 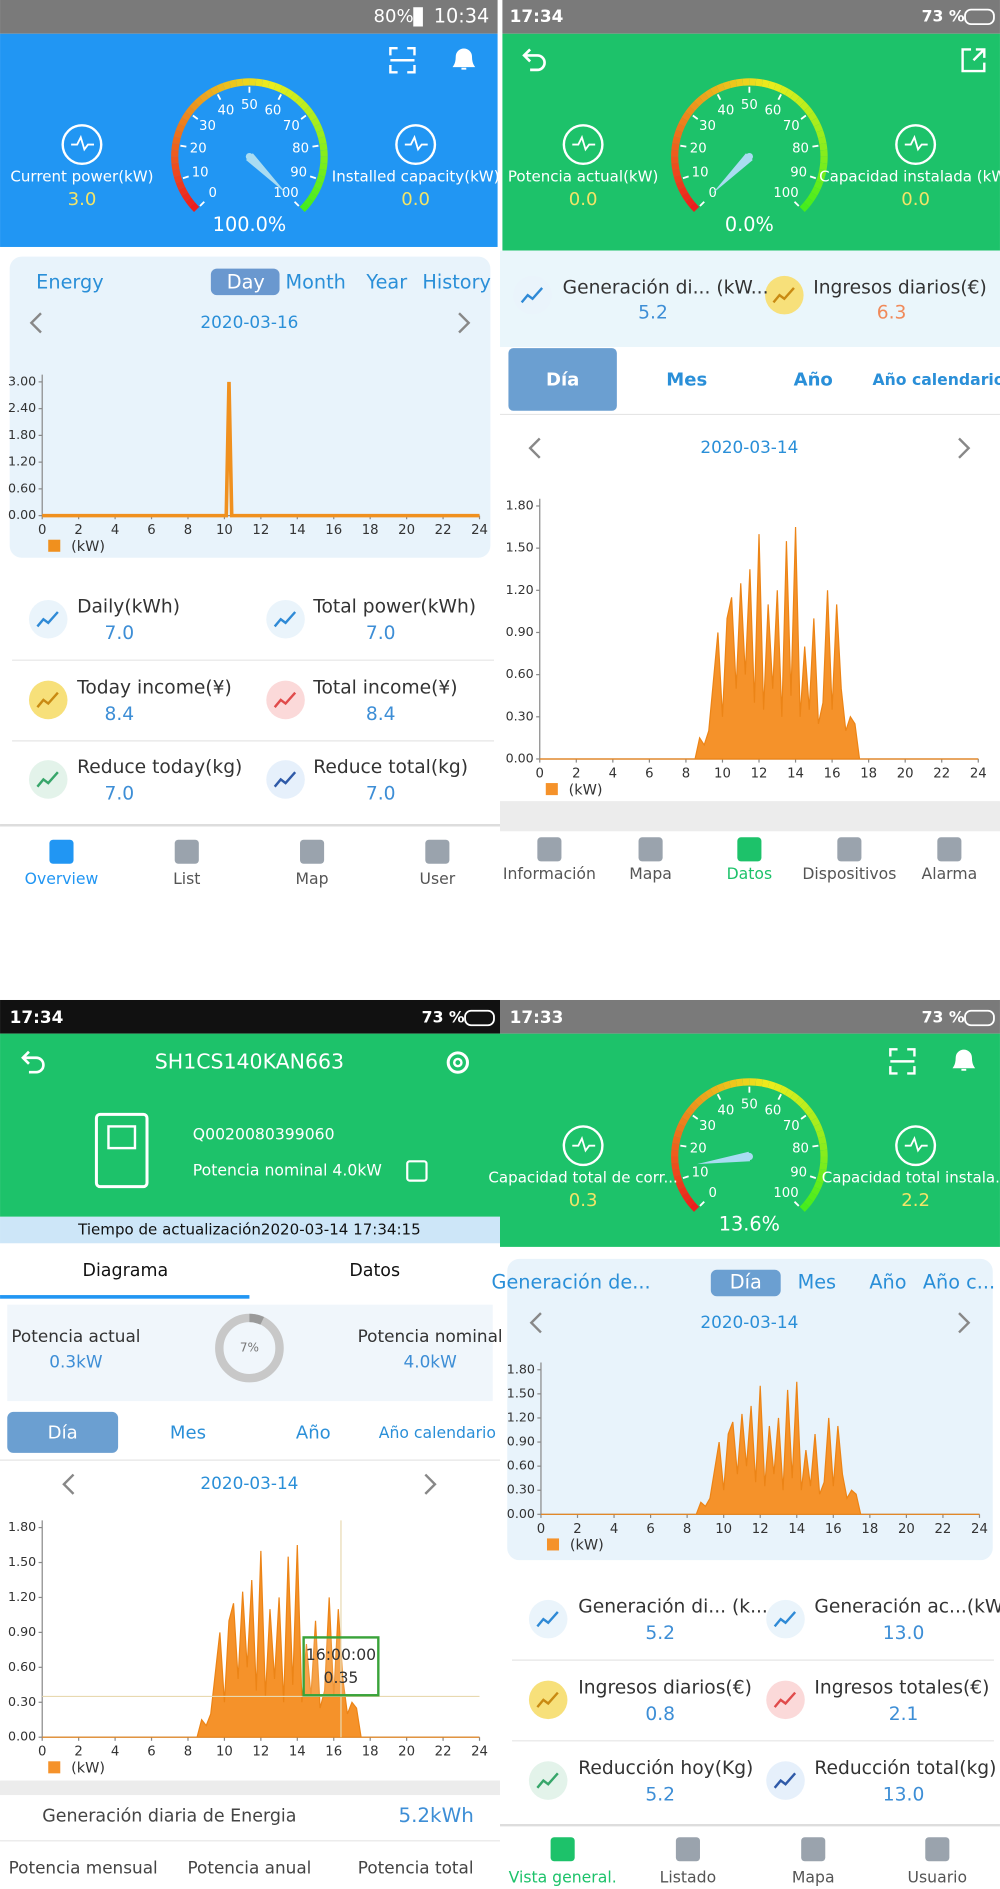 What do you see at coordinates (62, 878) in the screenshot?
I see `nav-item: Overview` at bounding box center [62, 878].